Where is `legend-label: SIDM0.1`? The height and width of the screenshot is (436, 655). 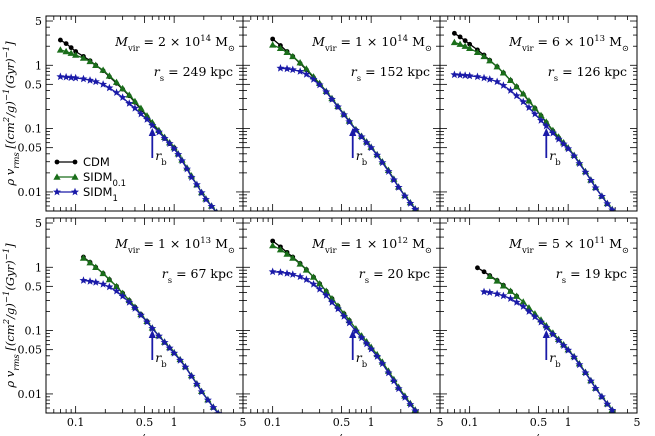 legend-label: SIDM0.1 is located at coordinates (104, 179).